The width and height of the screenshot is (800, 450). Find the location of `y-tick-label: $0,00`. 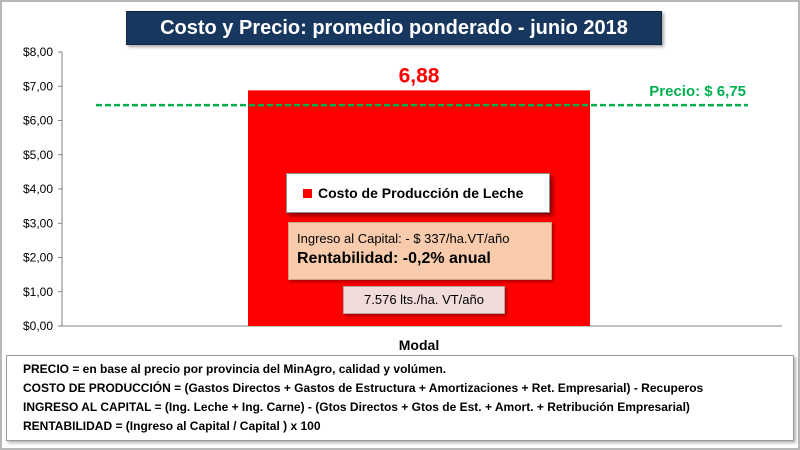

y-tick-label: $0,00 is located at coordinates (38, 326).